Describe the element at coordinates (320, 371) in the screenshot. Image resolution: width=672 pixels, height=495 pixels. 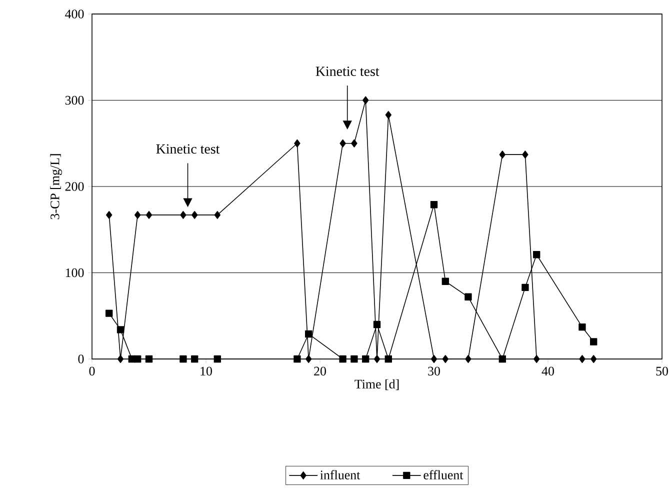
I see `x-tick-label: 20` at that location.